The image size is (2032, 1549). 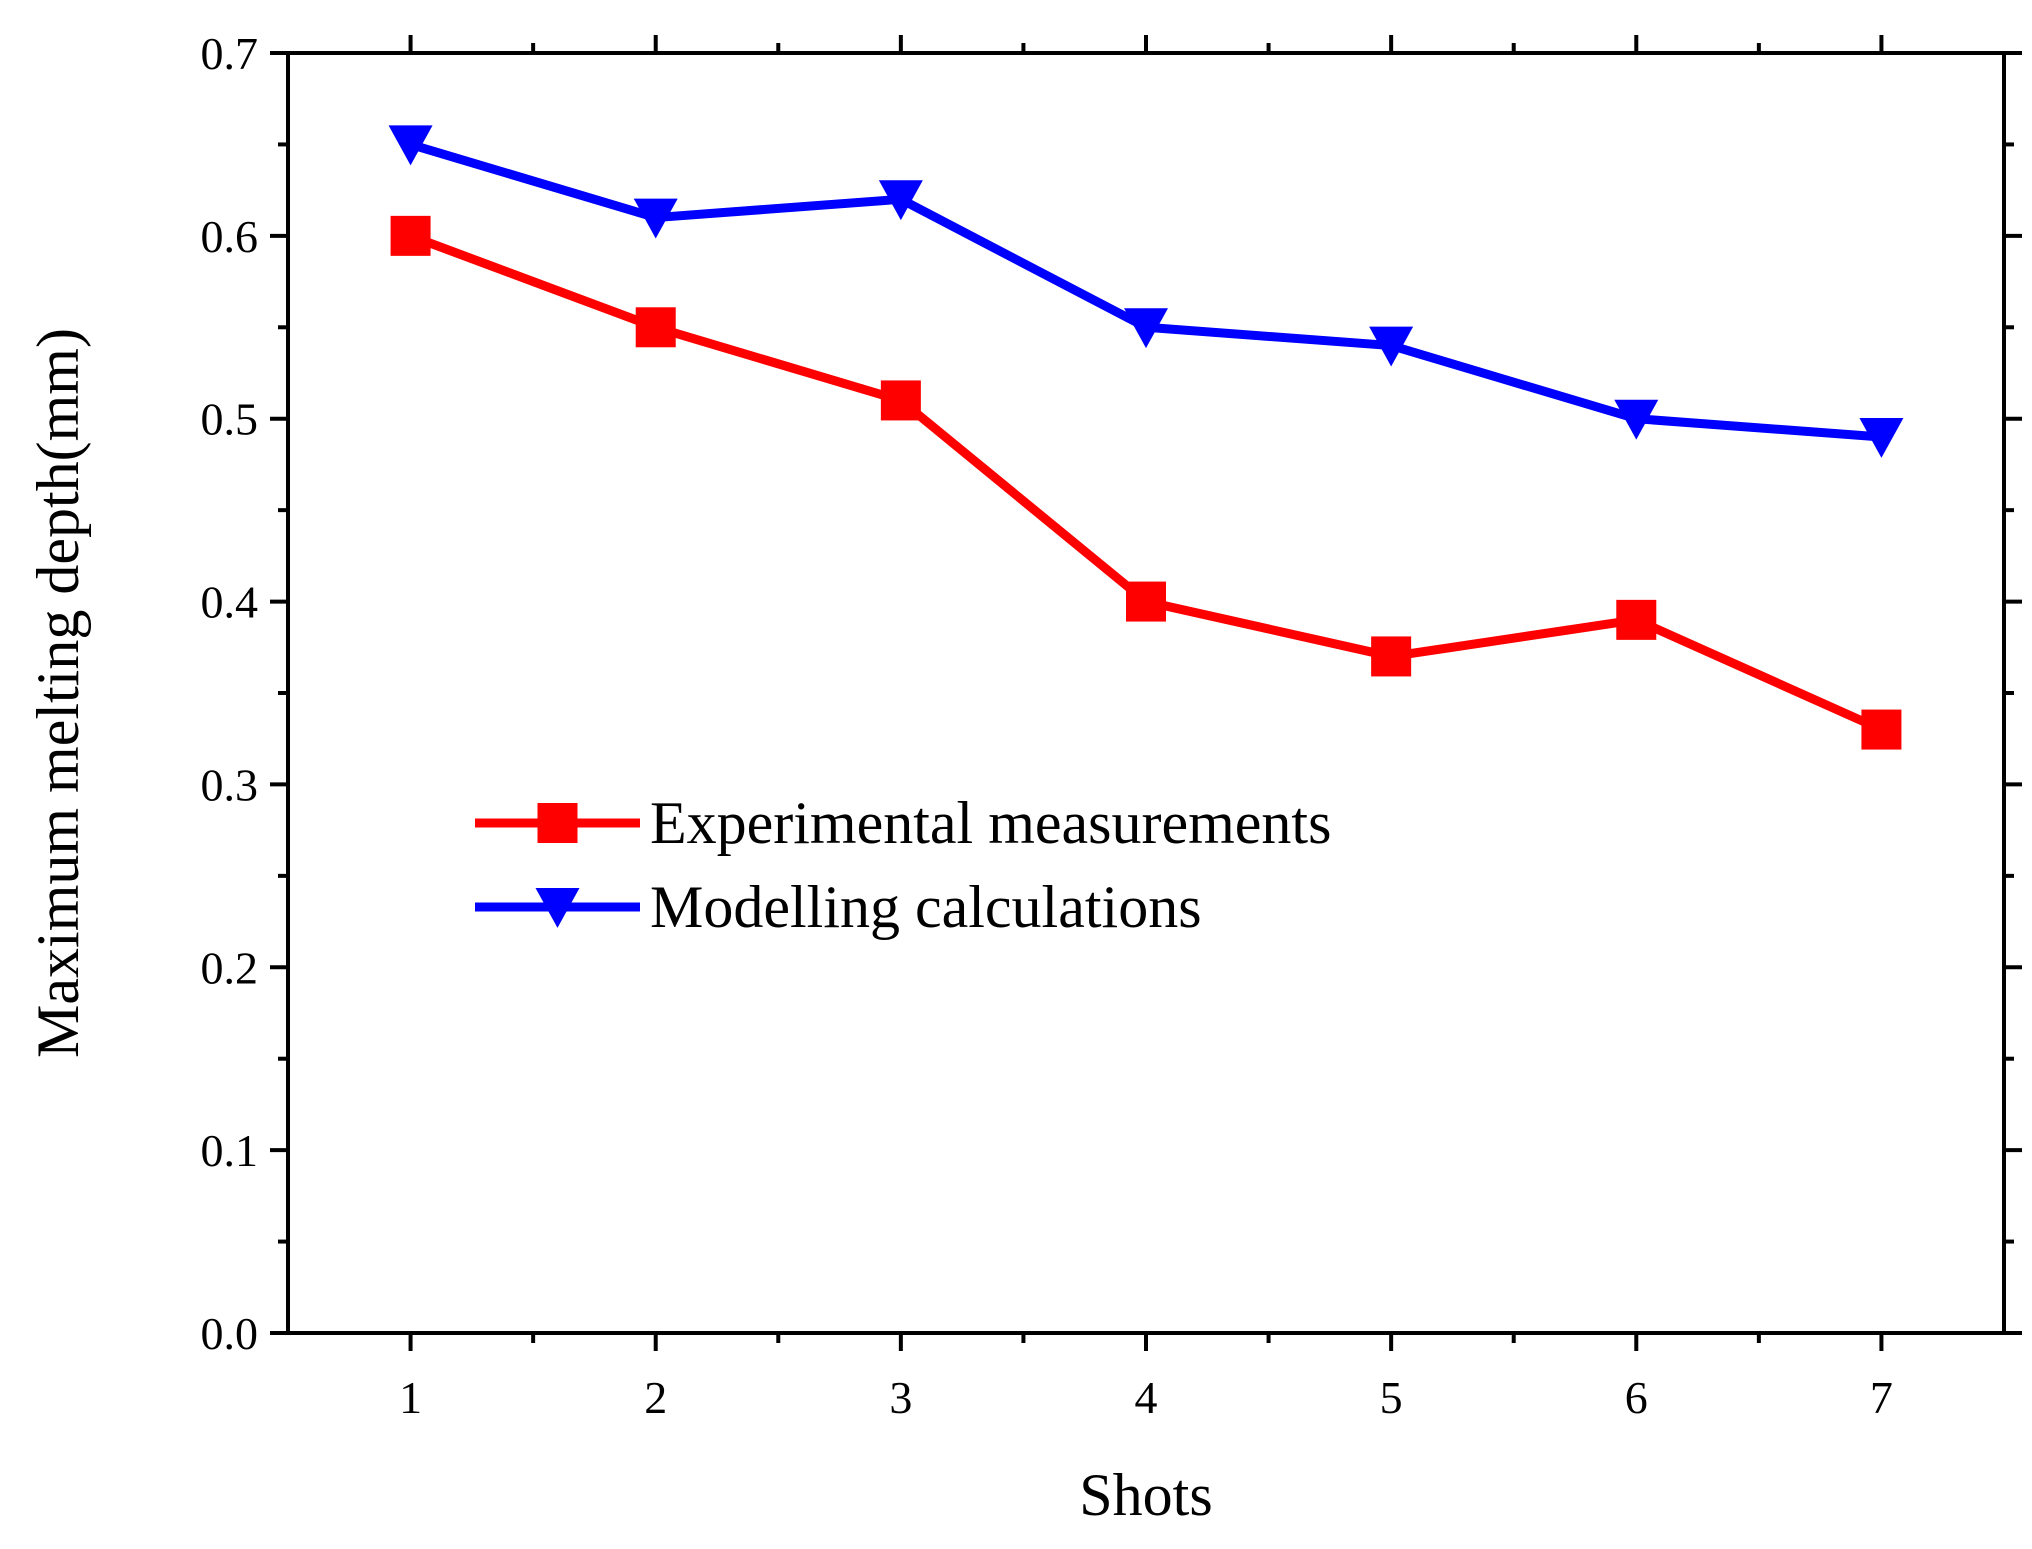 I want to click on y-tick-label: 0.3, so click(x=230, y=784).